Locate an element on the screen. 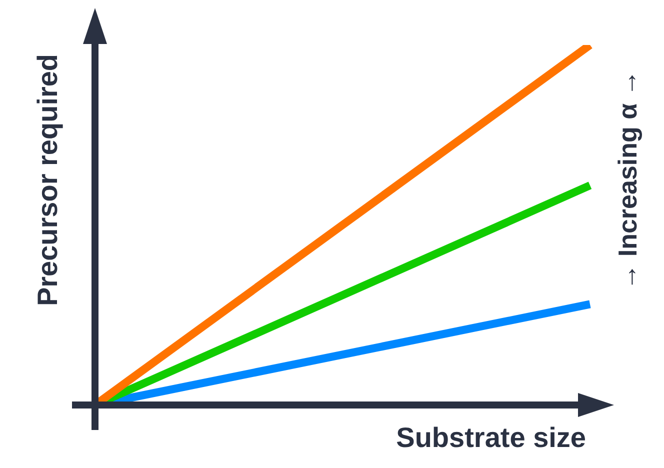  x-axis-title: Substrate size is located at coordinates (491, 438).